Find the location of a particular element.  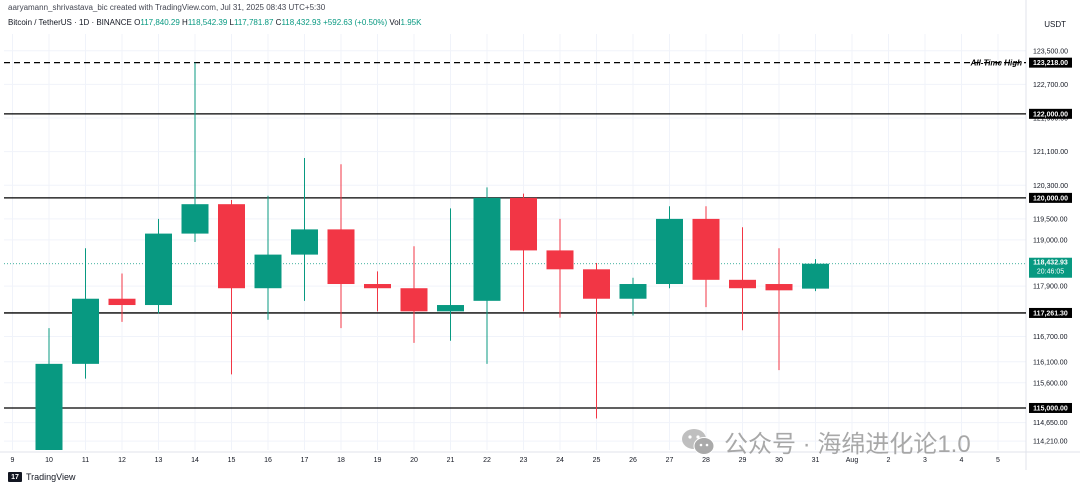

x-tick-label: 11 is located at coordinates (85, 460).